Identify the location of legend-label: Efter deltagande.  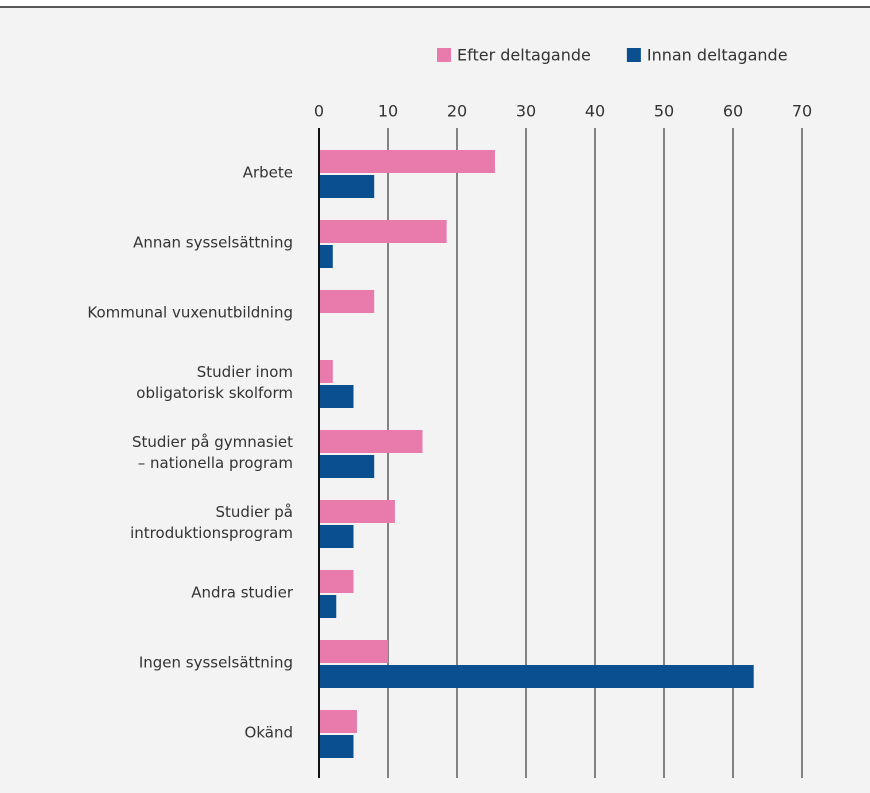
(524, 55).